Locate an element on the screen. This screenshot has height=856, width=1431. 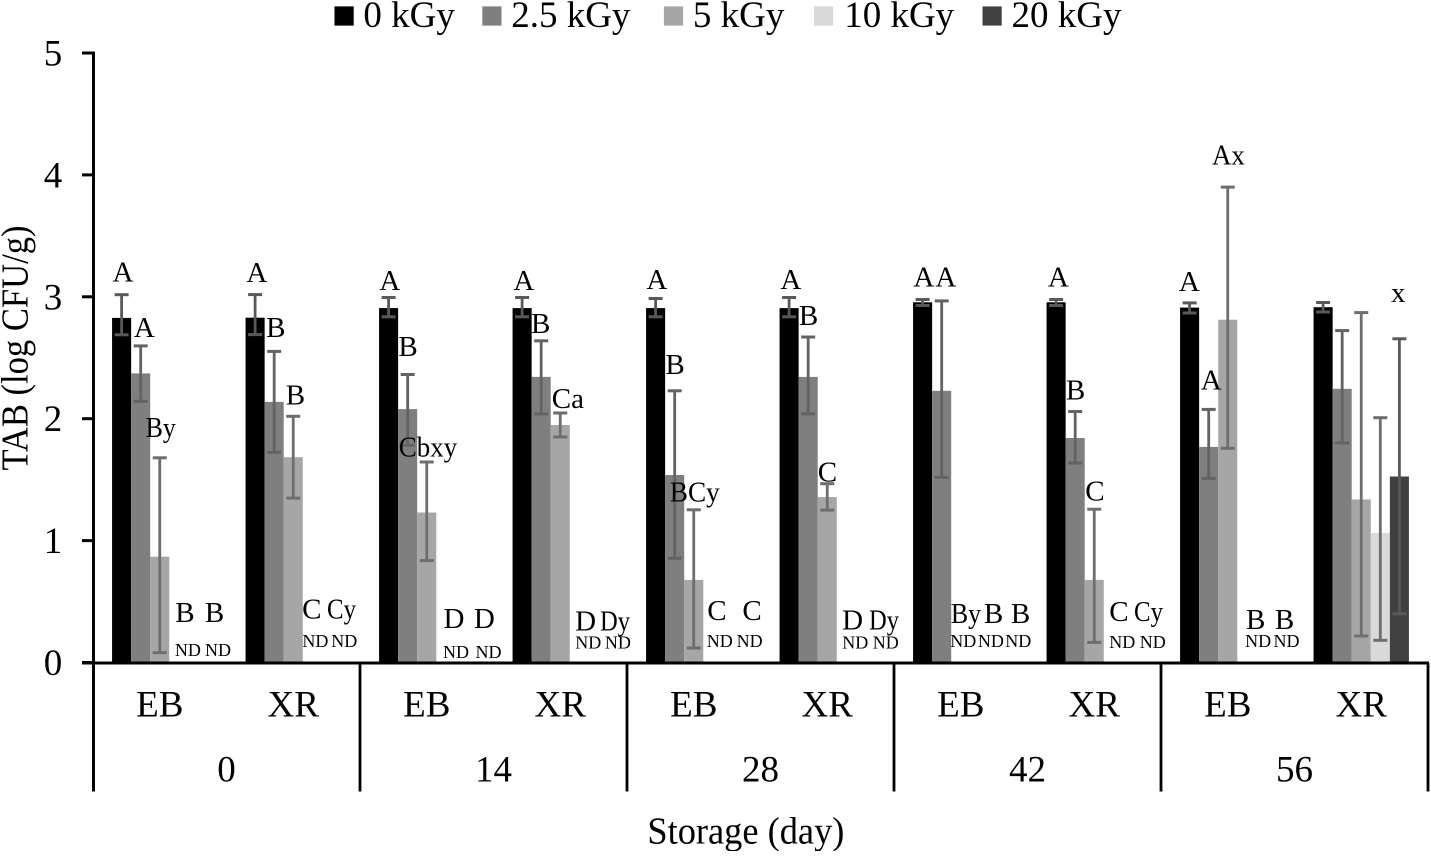
svg-text: BCy is located at coordinates (695, 493).